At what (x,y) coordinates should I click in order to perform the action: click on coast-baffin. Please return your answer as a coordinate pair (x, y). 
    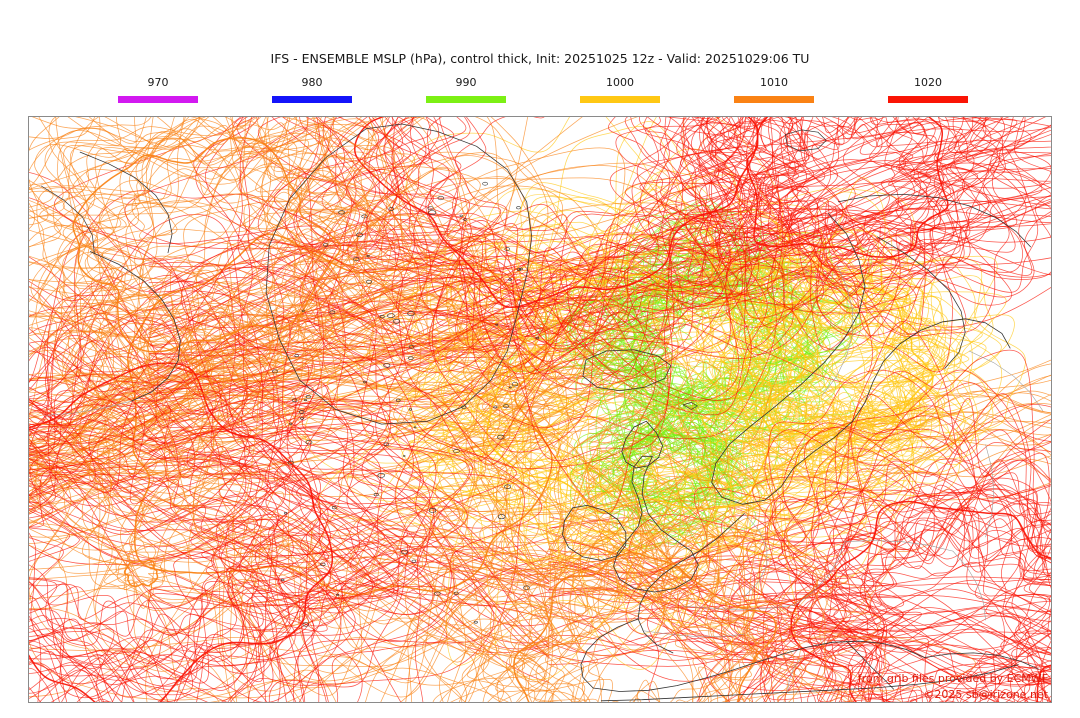
    Looking at the image, I should click on (126, 202).